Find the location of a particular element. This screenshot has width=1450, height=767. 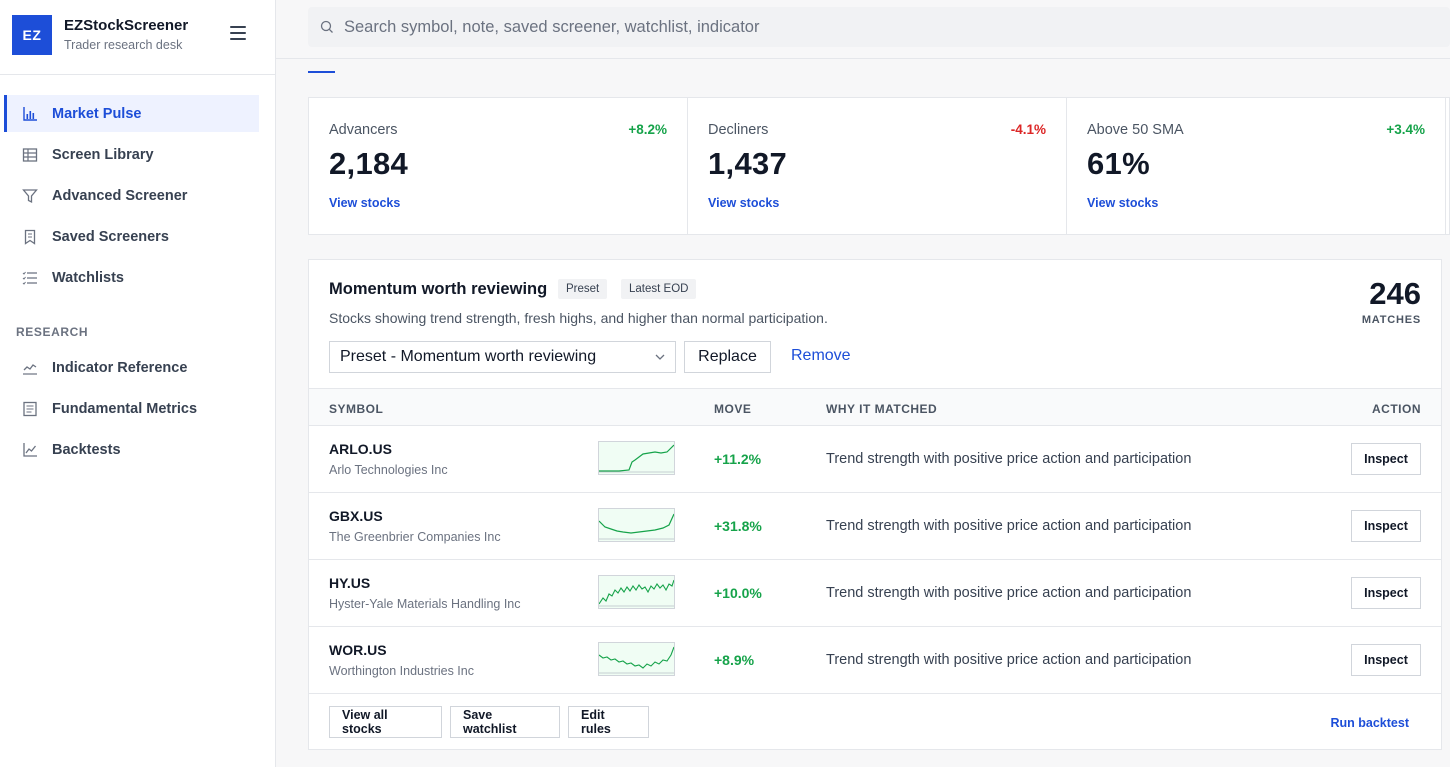

column-why-matched: WHY IT MATCHED is located at coordinates (882, 409).